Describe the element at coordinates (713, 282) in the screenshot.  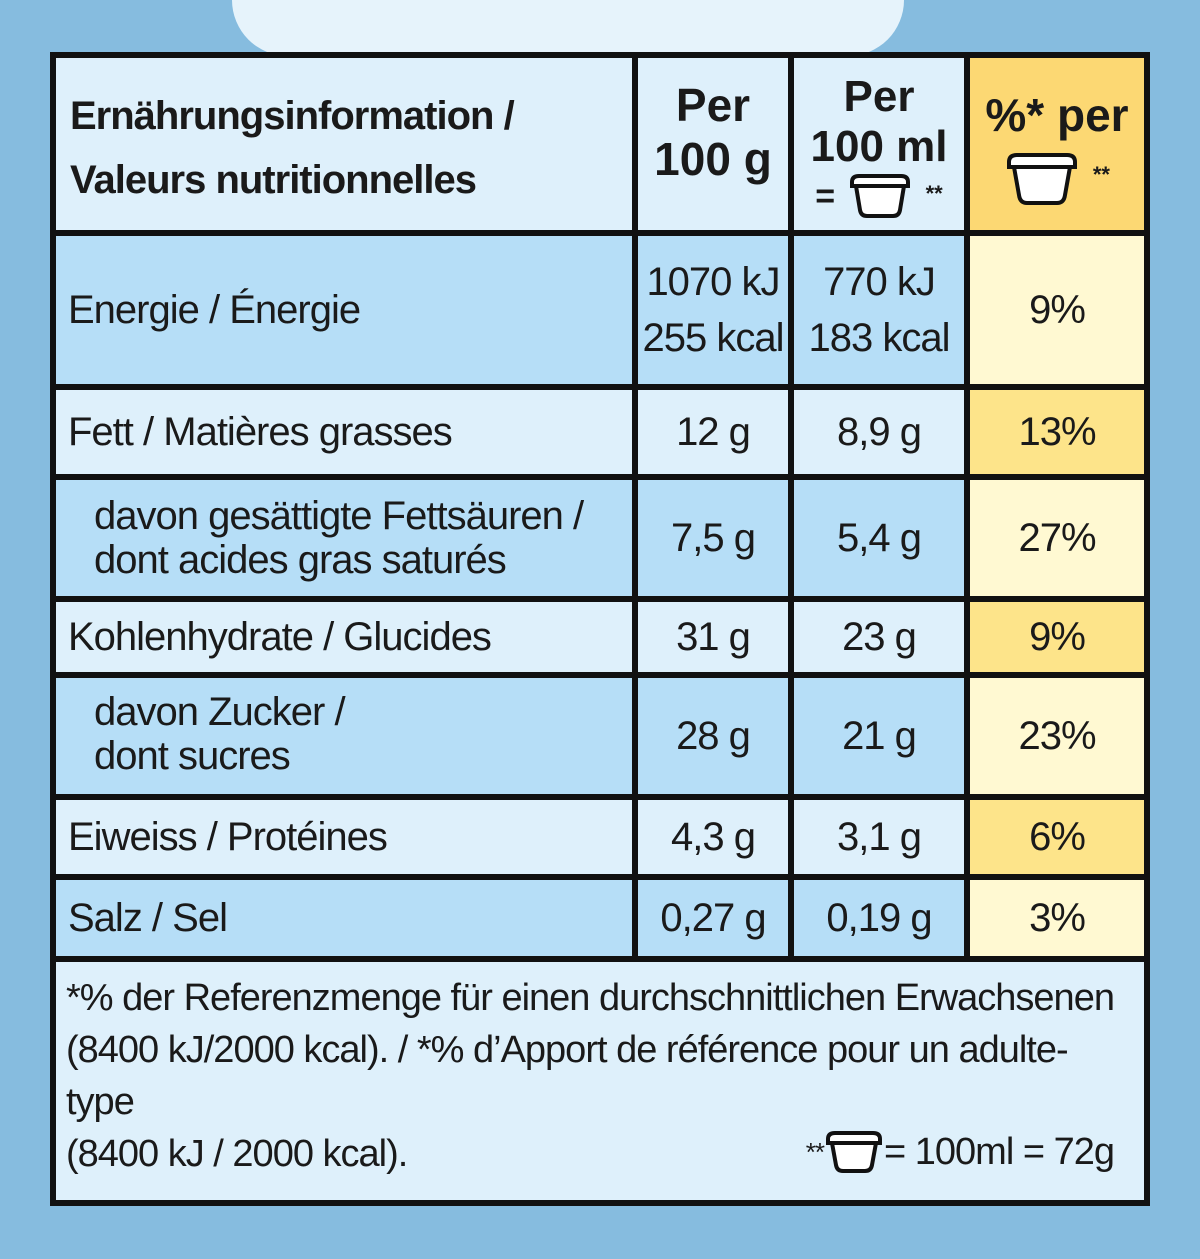
I see `energy-kj-100g: 1070 kJ` at that location.